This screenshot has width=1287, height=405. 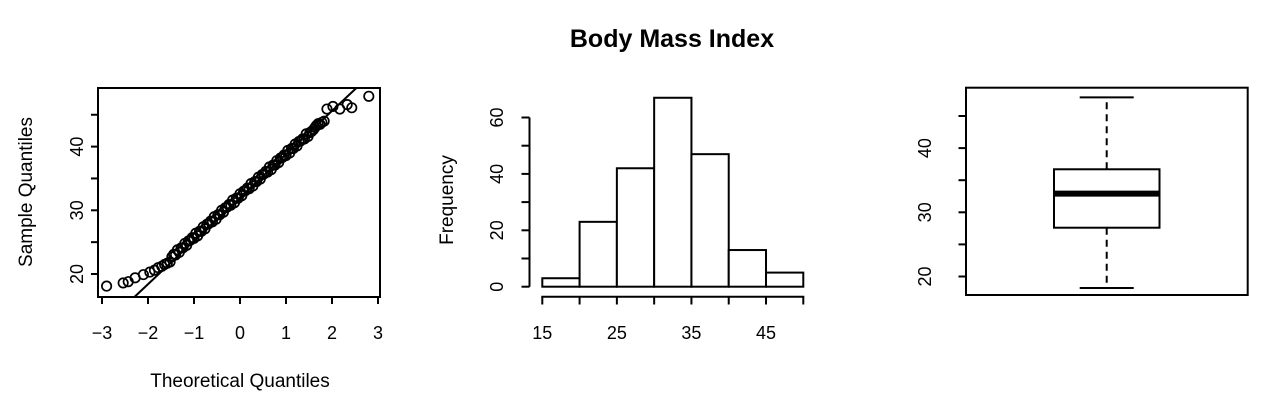 What do you see at coordinates (497, 117) in the screenshot?
I see `y-tick-label: 60` at bounding box center [497, 117].